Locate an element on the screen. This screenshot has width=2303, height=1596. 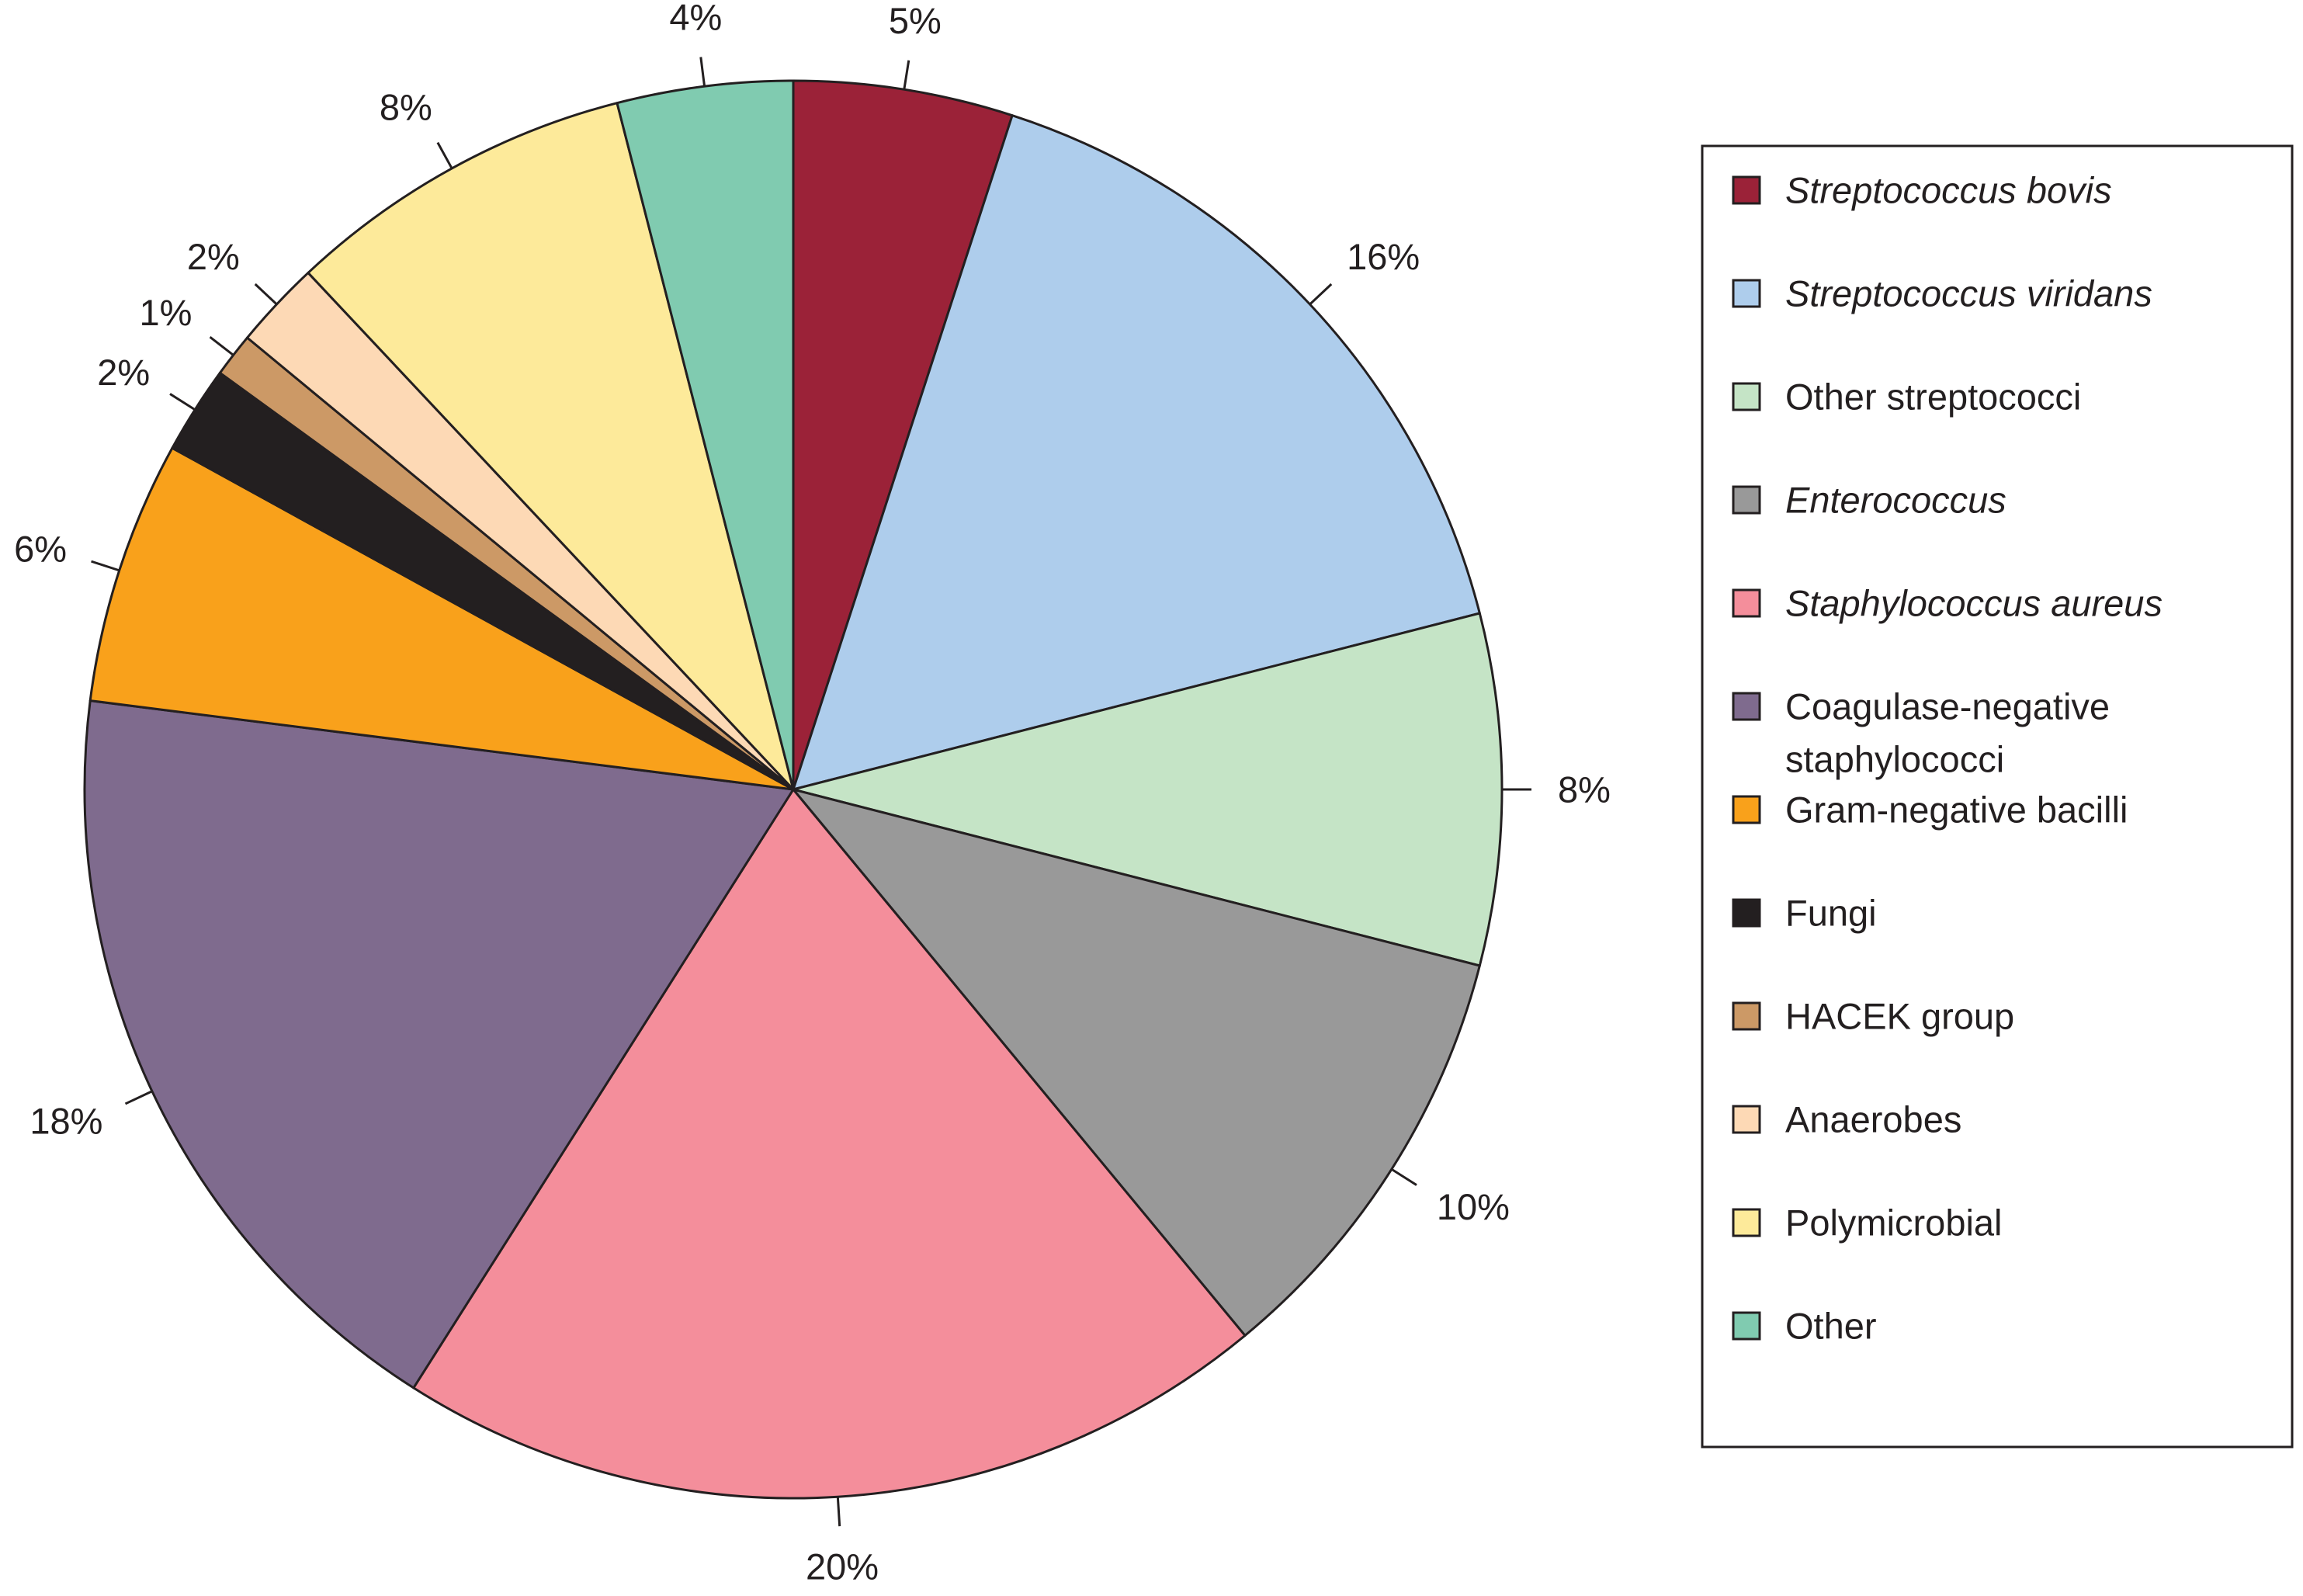
leader-line-hacek-group is located at coordinates (222, 346).